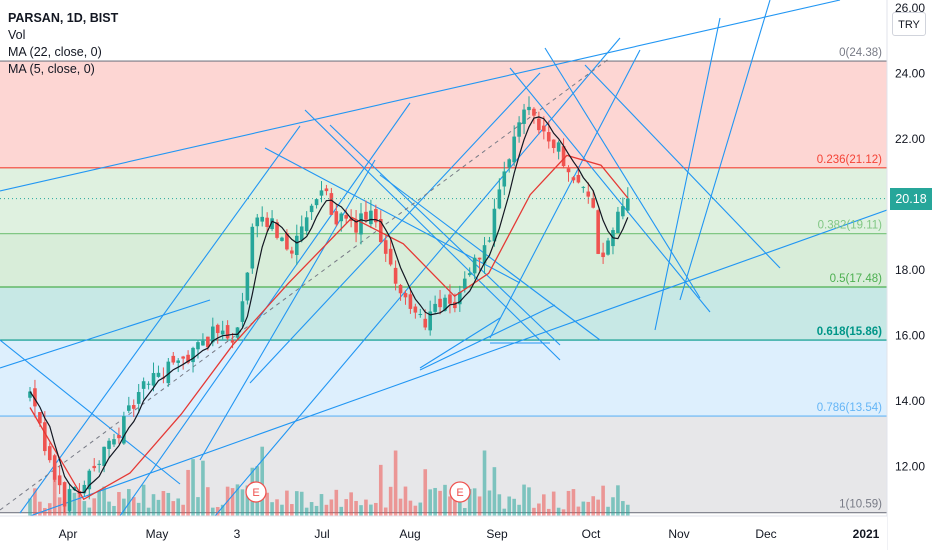  I want to click on ma-short-legend: MA (5, close, 0), so click(51, 69).